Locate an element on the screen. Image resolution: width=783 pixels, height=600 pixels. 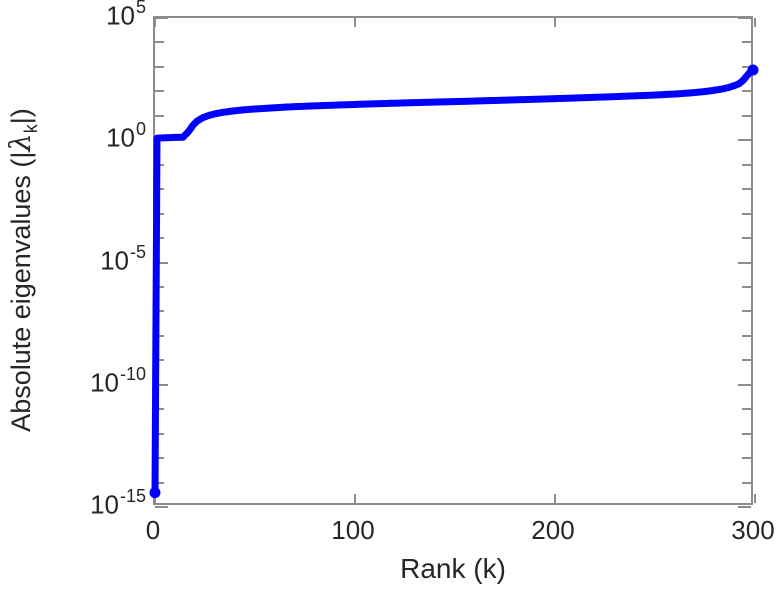
x-axis-tick-label: 0 is located at coordinates (153, 530).